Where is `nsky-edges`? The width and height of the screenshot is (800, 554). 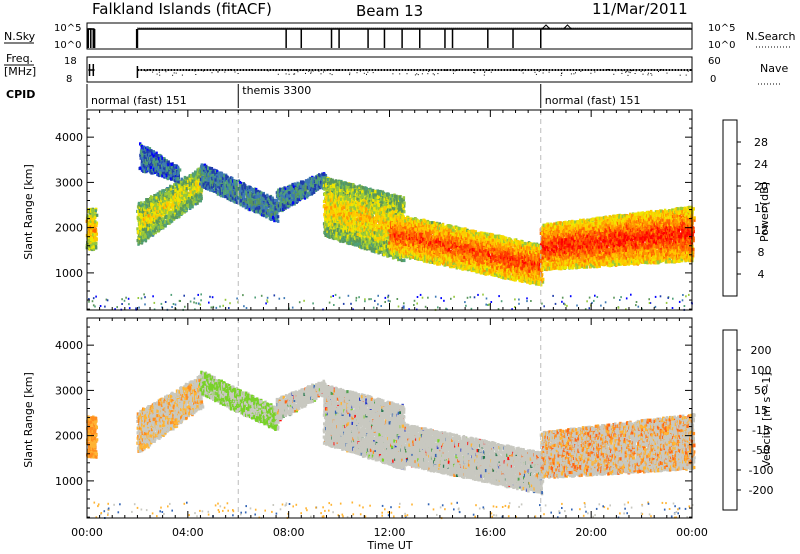
nsky-edges is located at coordinates (113, 38).